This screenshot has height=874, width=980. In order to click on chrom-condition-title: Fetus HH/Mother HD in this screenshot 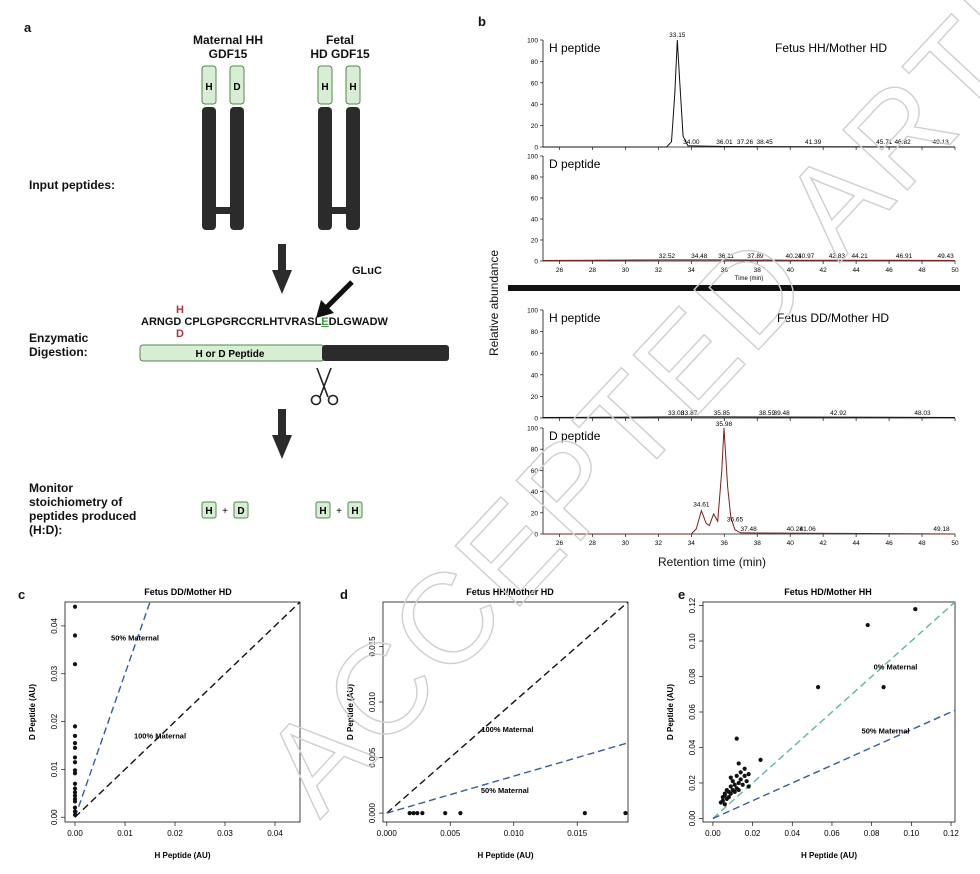, I will do `click(831, 48)`.